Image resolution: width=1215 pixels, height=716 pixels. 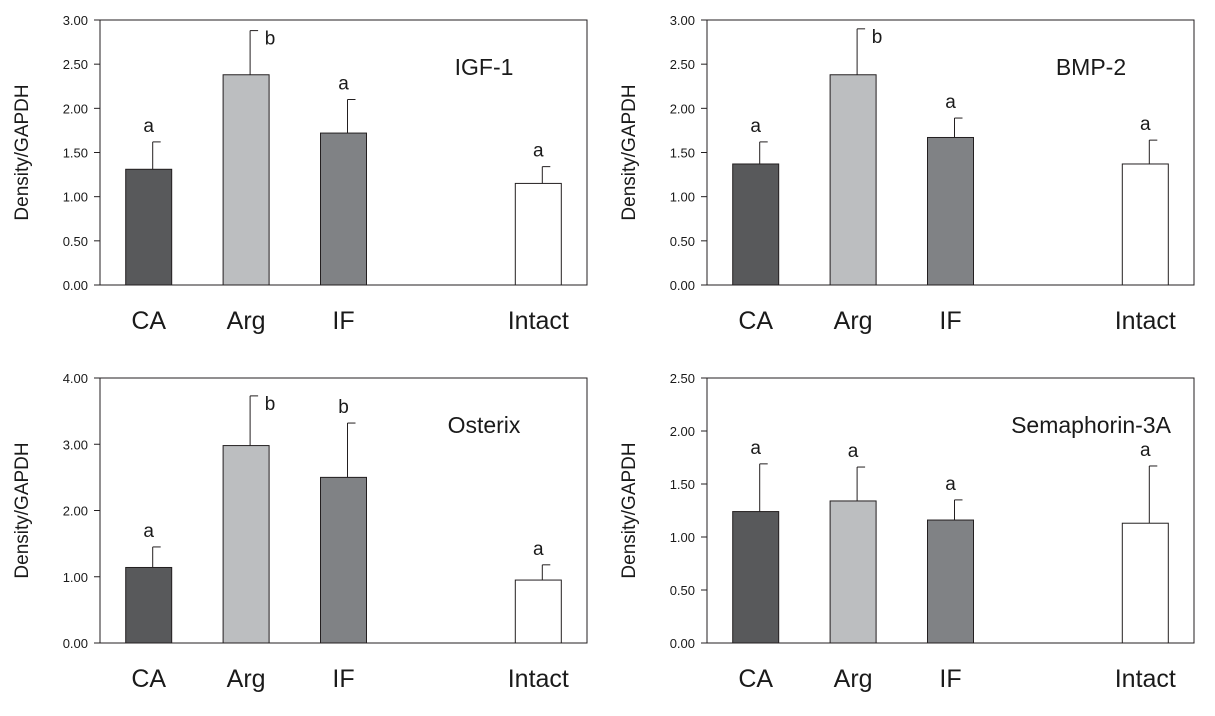 What do you see at coordinates (484, 67) in the screenshot?
I see `chart-title: IGF-1` at bounding box center [484, 67].